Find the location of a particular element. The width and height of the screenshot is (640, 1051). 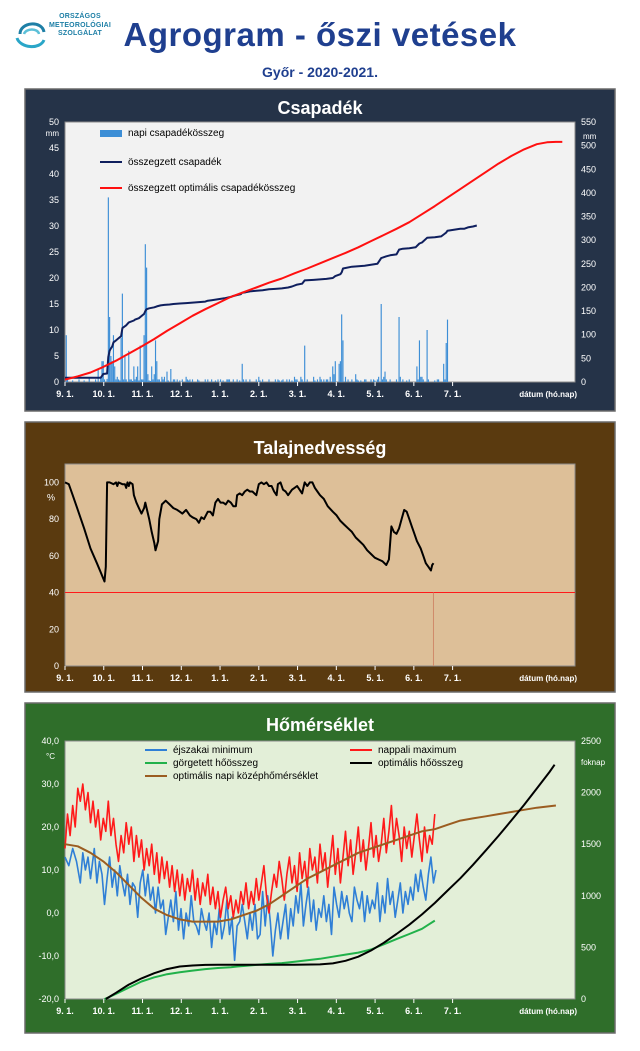

y-tick-label-left: 45 is located at coordinates (54, 148).